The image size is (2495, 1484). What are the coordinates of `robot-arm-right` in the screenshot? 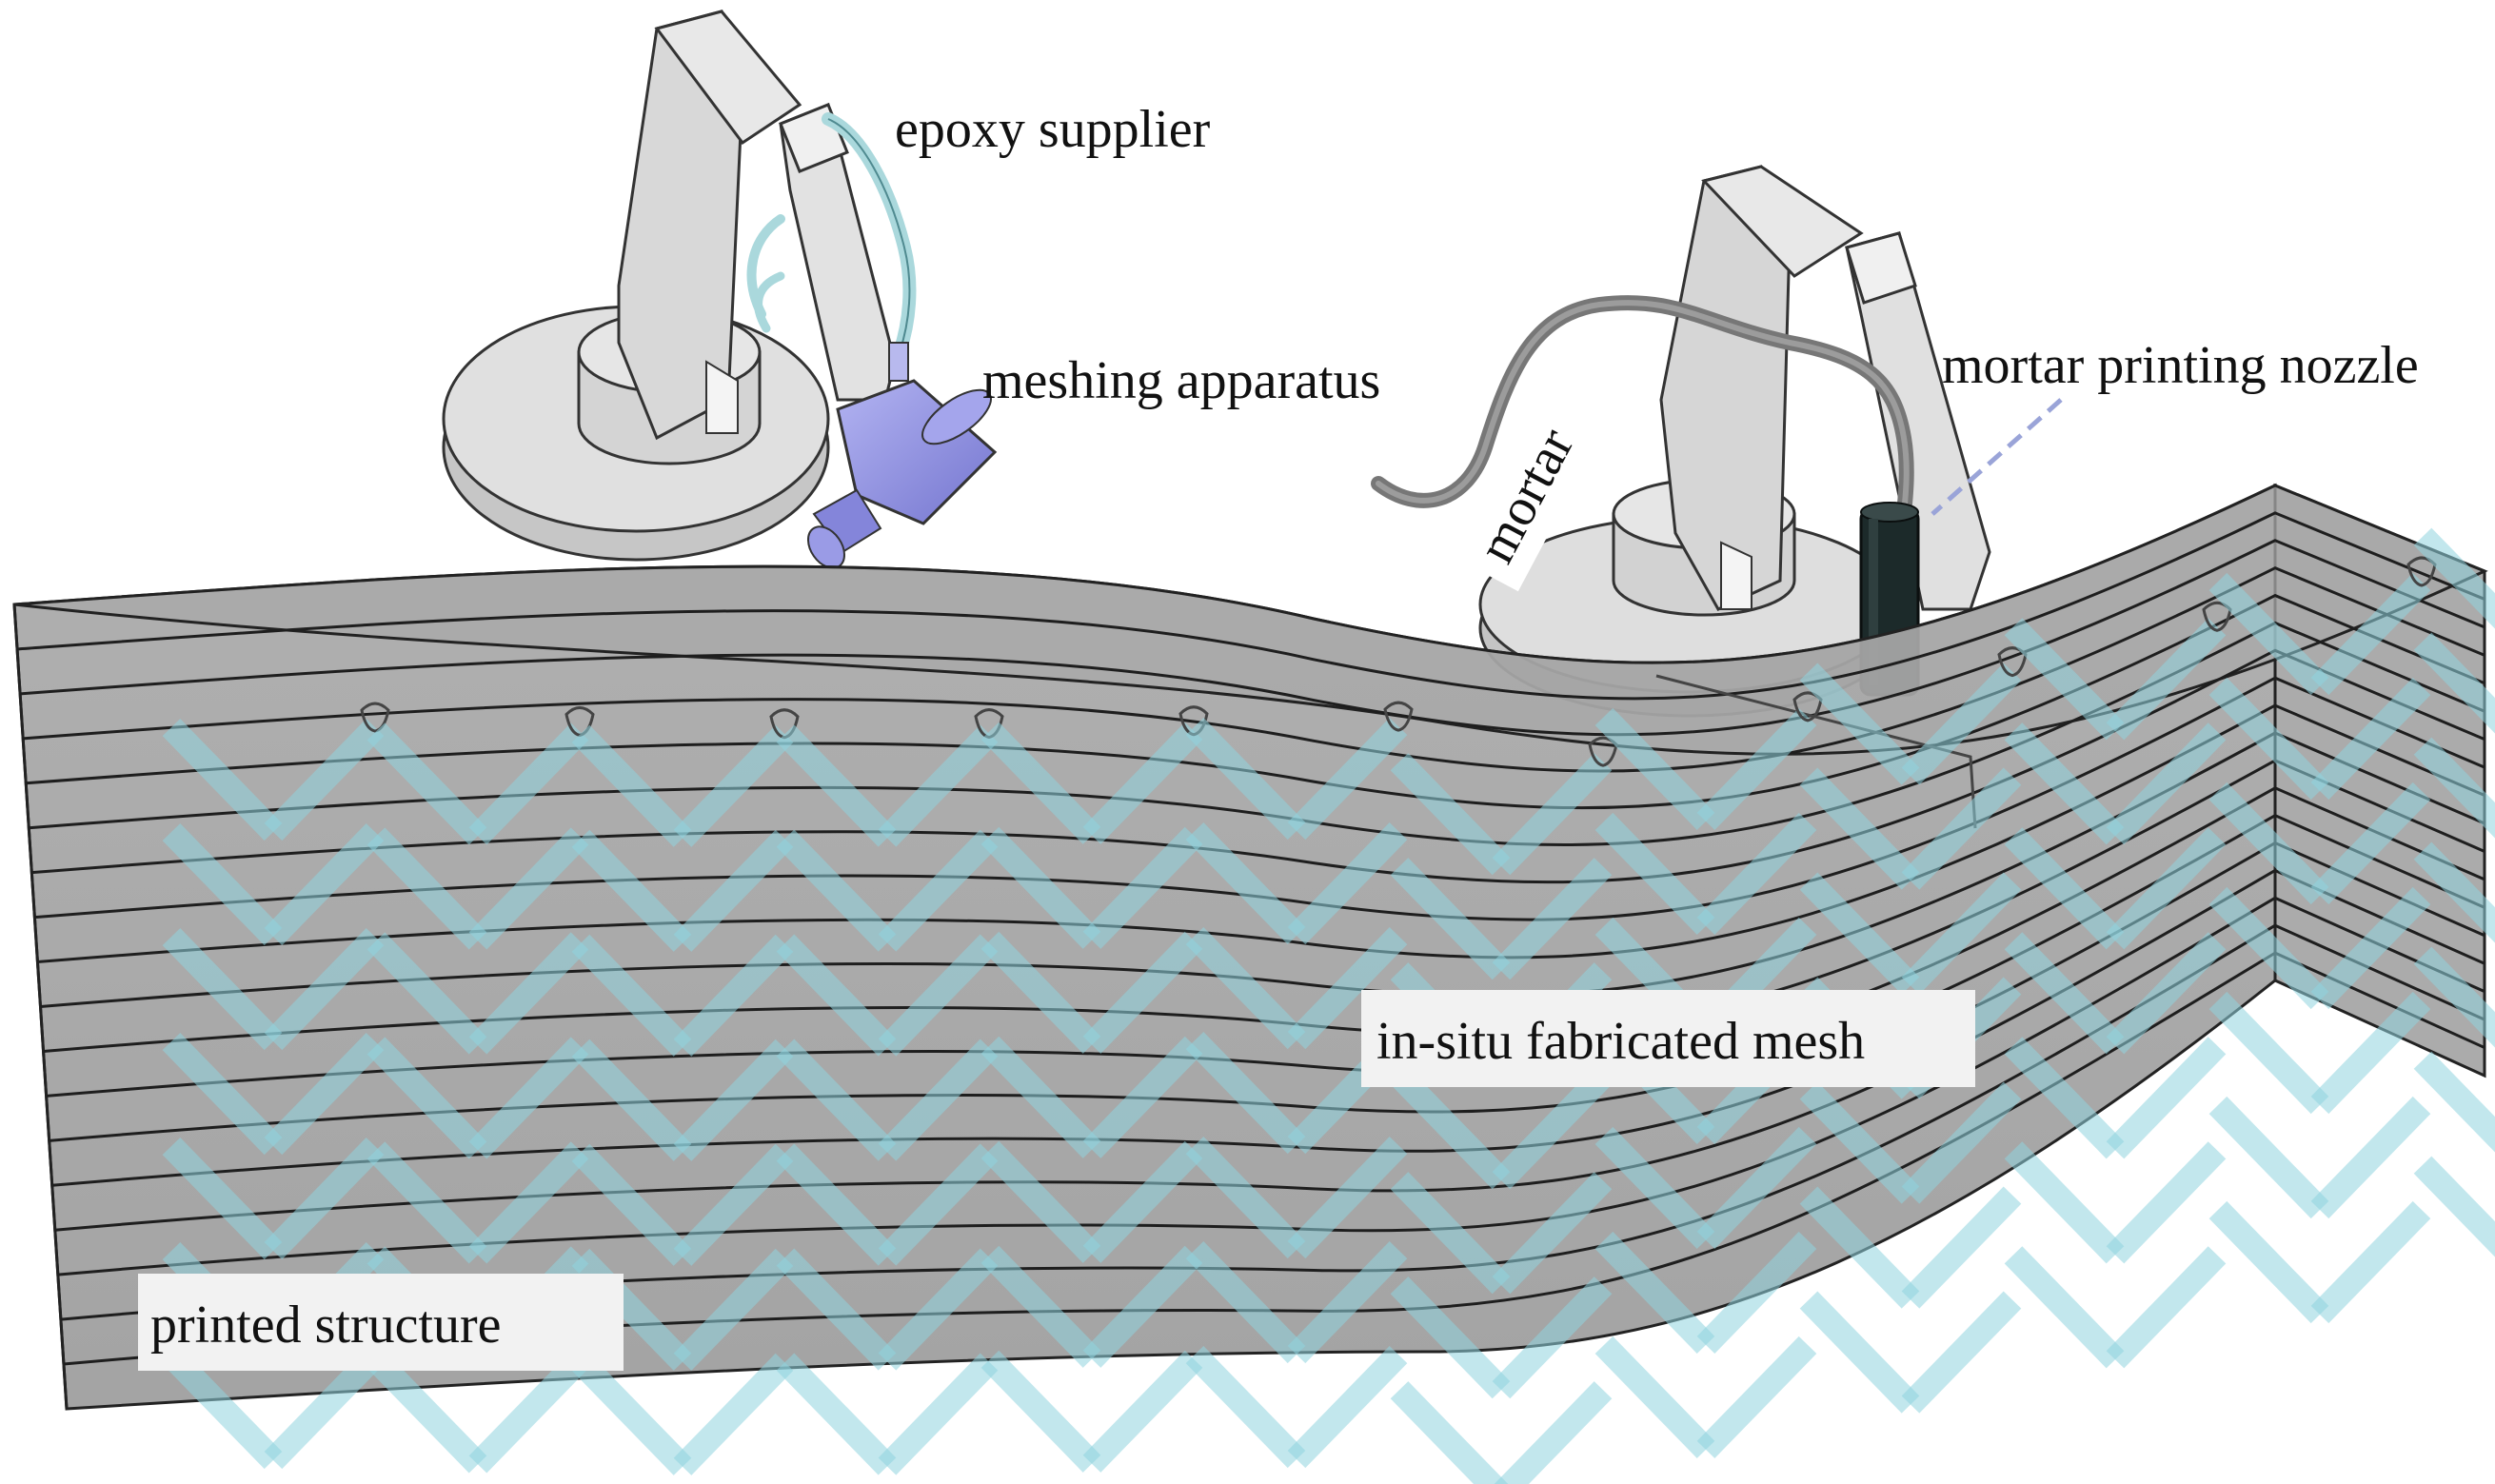 It's located at (1734, 441).